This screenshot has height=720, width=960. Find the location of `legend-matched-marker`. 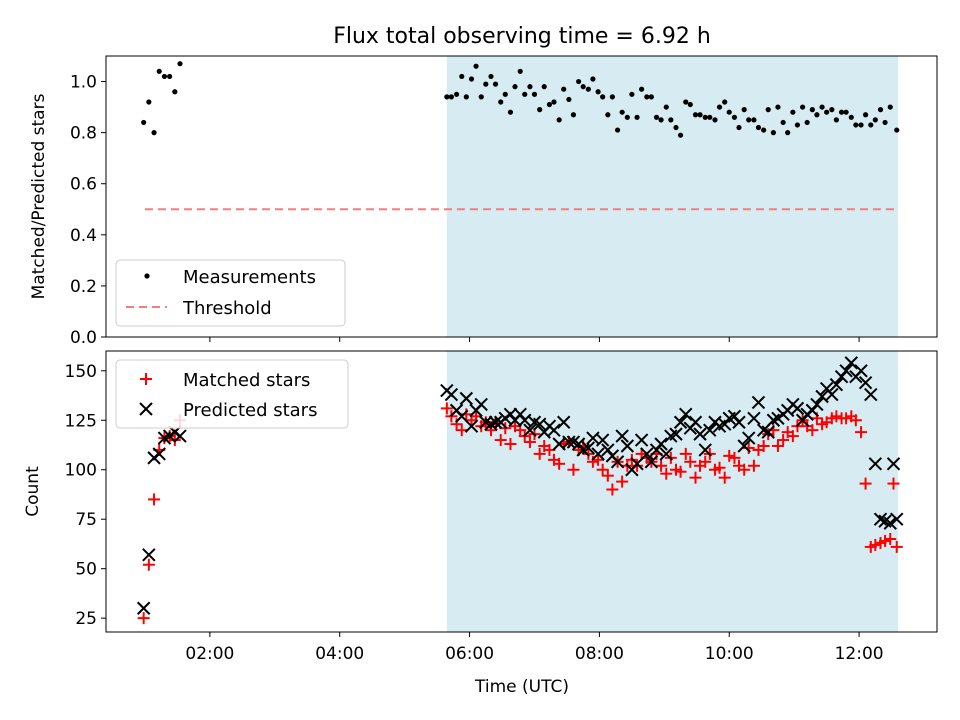

legend-matched-marker is located at coordinates (146, 379).